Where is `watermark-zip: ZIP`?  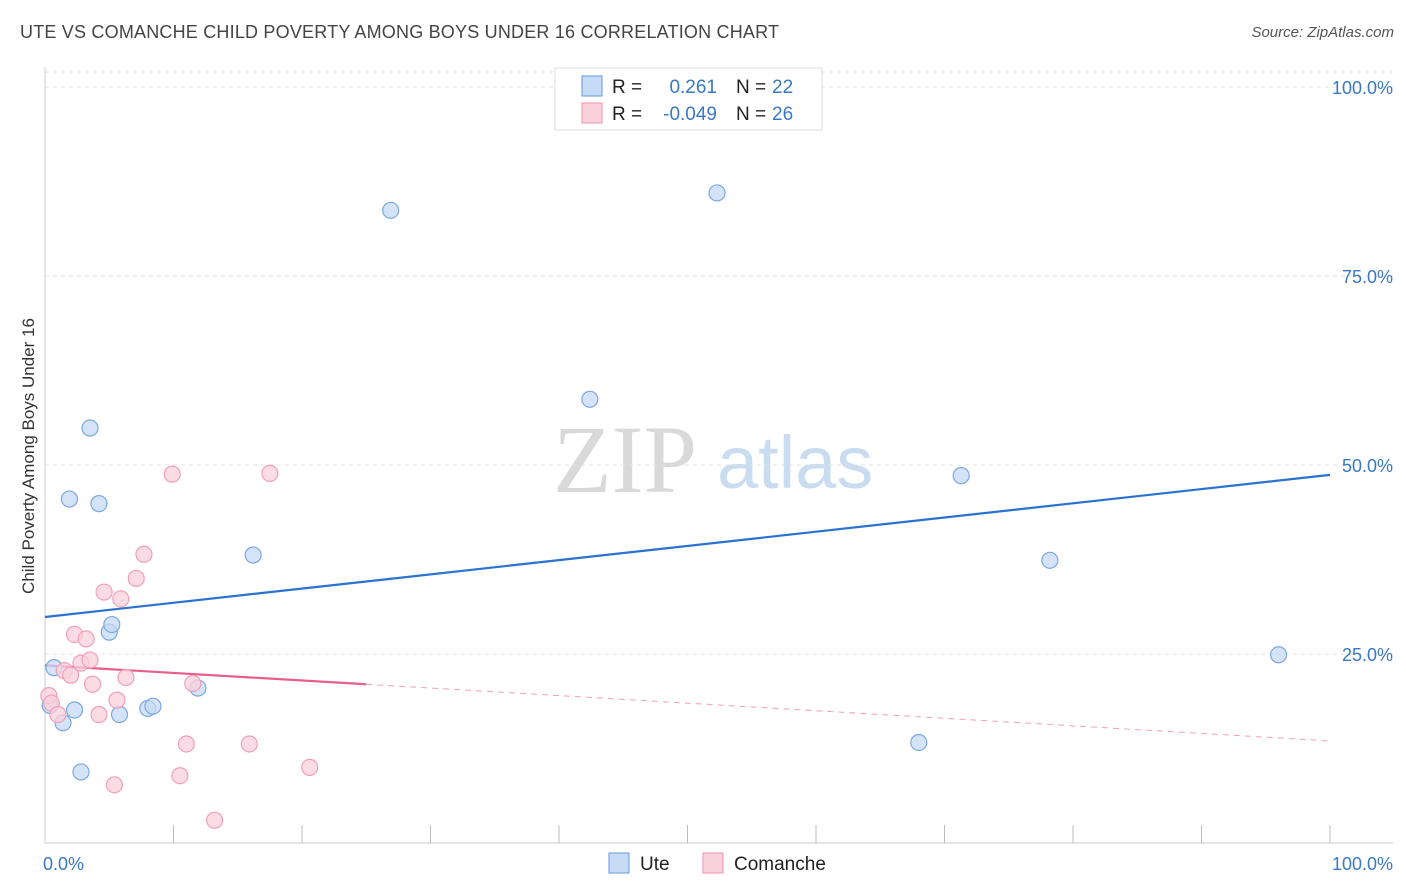 watermark-zip: ZIP is located at coordinates (625, 459).